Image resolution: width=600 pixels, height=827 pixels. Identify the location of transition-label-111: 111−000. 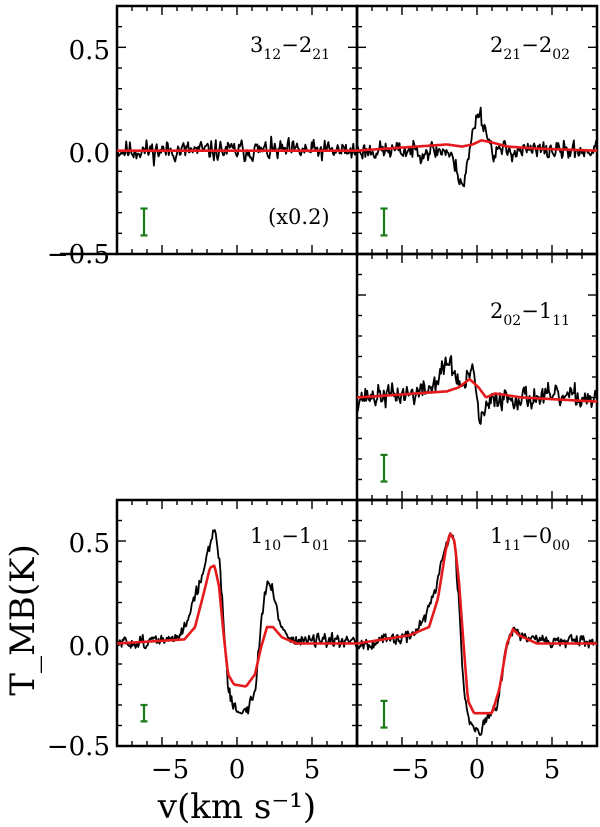
(530, 539).